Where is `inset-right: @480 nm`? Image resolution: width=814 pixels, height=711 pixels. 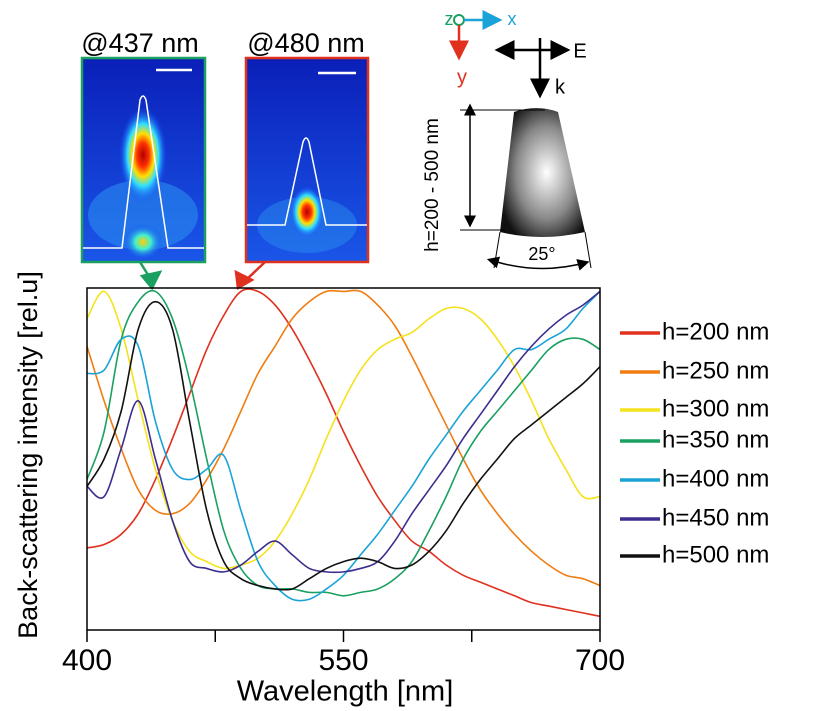
inset-right: @480 nm is located at coordinates (302, 159).